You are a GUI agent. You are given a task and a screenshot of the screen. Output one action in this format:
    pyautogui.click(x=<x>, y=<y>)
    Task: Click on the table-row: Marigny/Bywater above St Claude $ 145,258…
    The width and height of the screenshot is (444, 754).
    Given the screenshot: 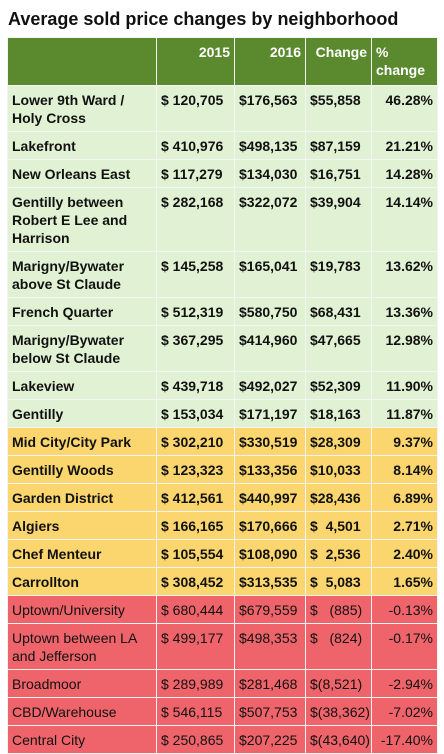 What is the action you would take?
    pyautogui.click(x=222, y=274)
    